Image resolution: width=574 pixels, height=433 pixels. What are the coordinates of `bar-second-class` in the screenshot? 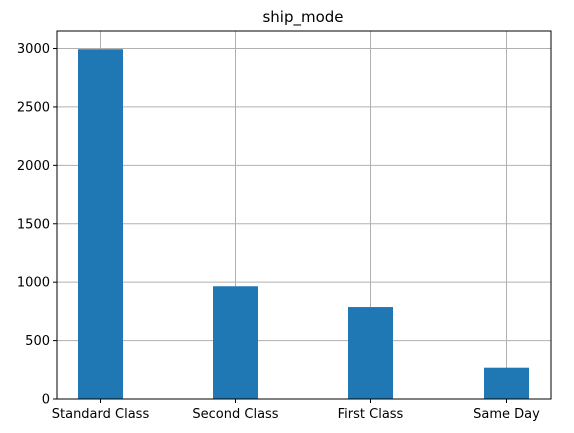 It's located at (235, 342).